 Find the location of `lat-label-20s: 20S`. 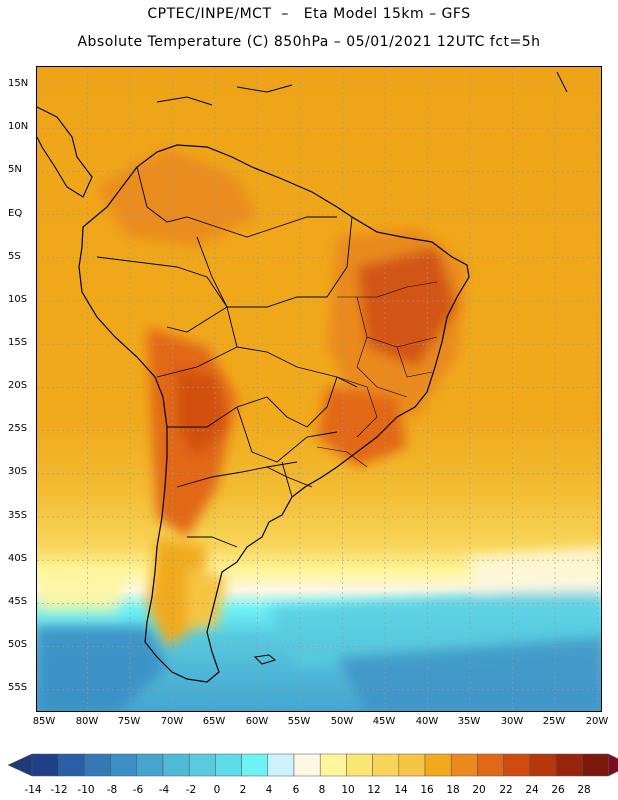

lat-label-20s: 20S is located at coordinates (18, 385).